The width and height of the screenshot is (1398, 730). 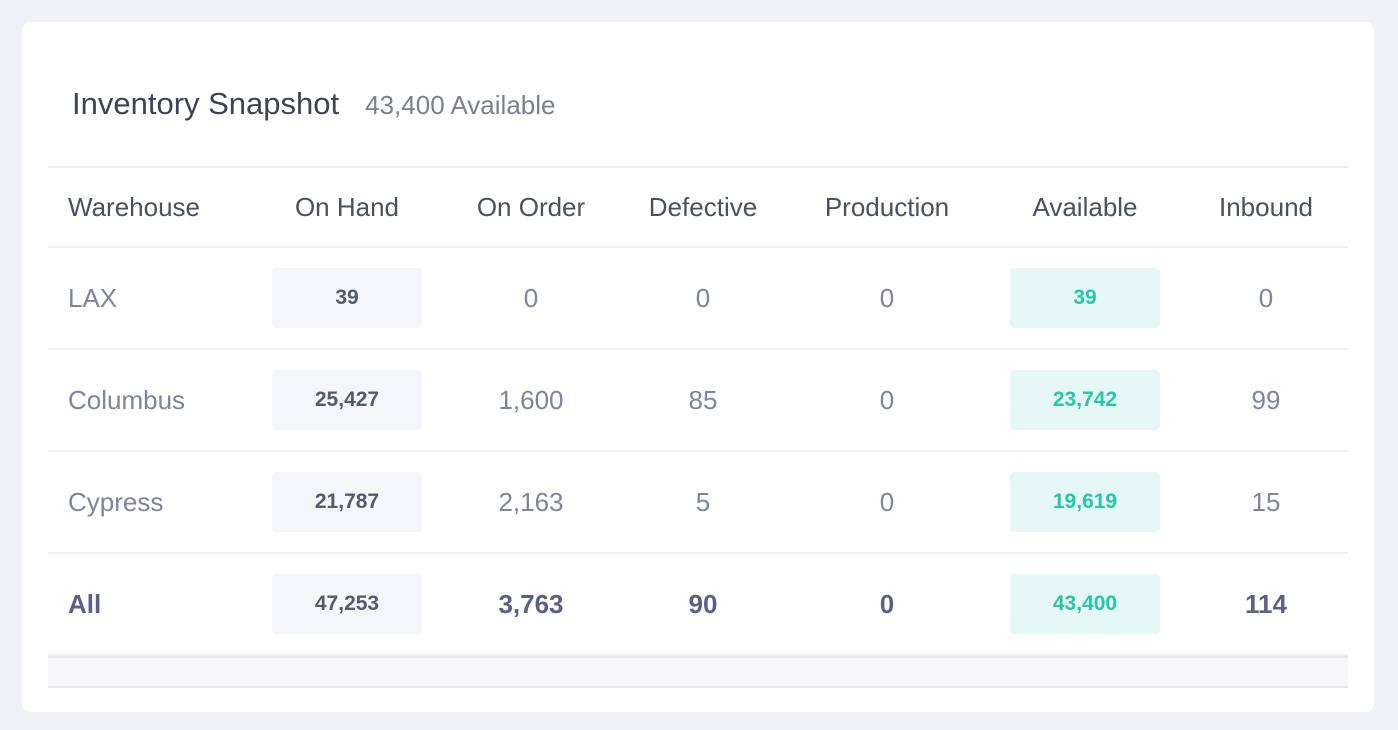 I want to click on total-defective: 90, so click(x=703, y=603).